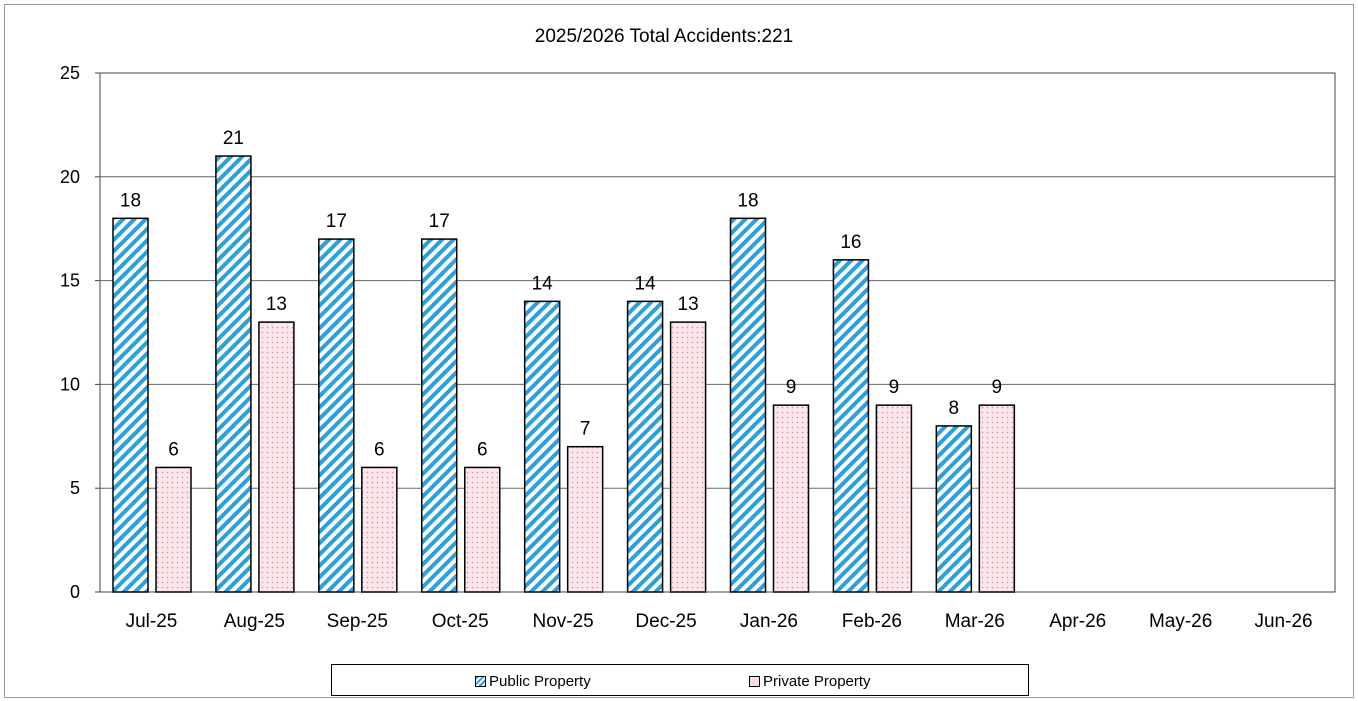 Image resolution: width=1358 pixels, height=701 pixels. I want to click on x-tick-label: Sep-25, so click(357, 621).